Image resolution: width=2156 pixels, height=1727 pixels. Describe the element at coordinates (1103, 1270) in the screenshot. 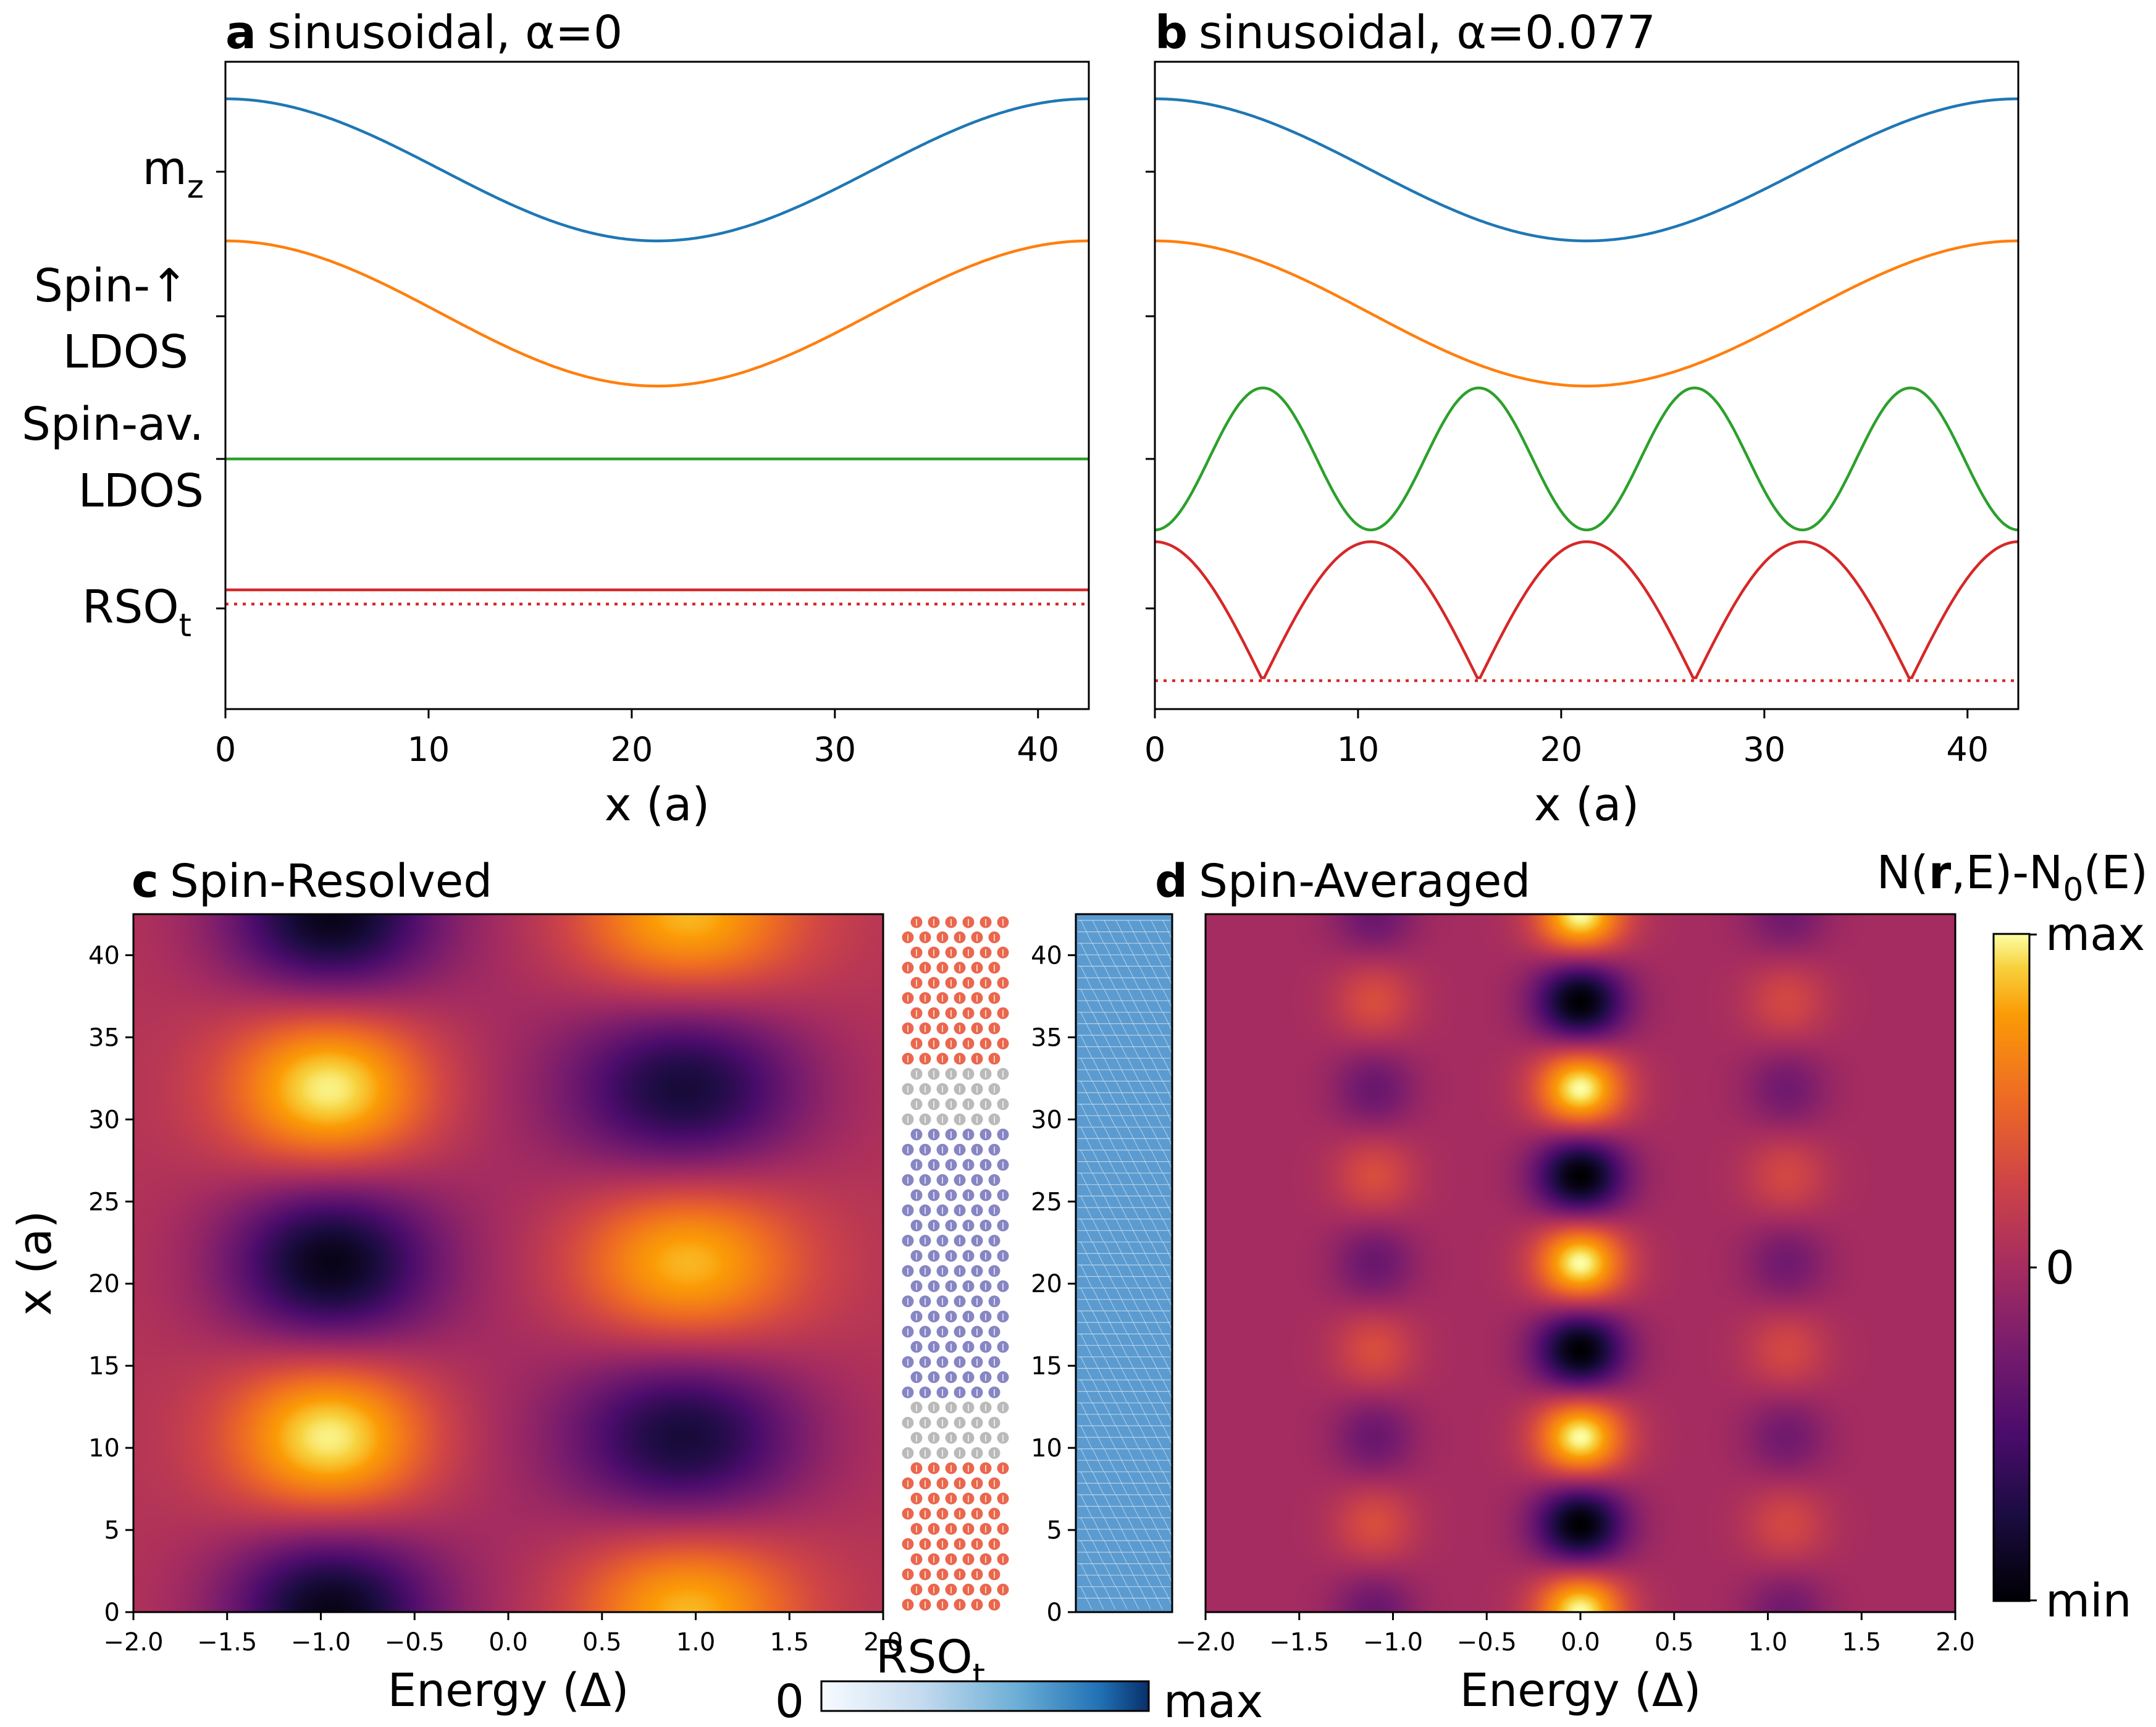

I see `rso-strip: 0 5 10 15 20 25 30 35 40` at that location.